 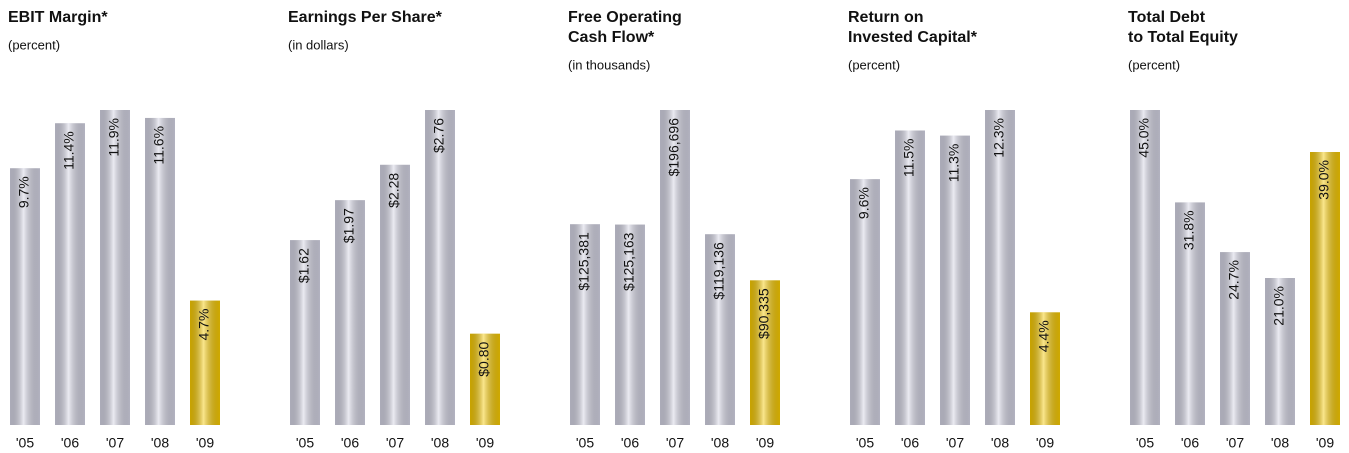 I want to click on value-label: 31.8%, so click(x=1189, y=230).